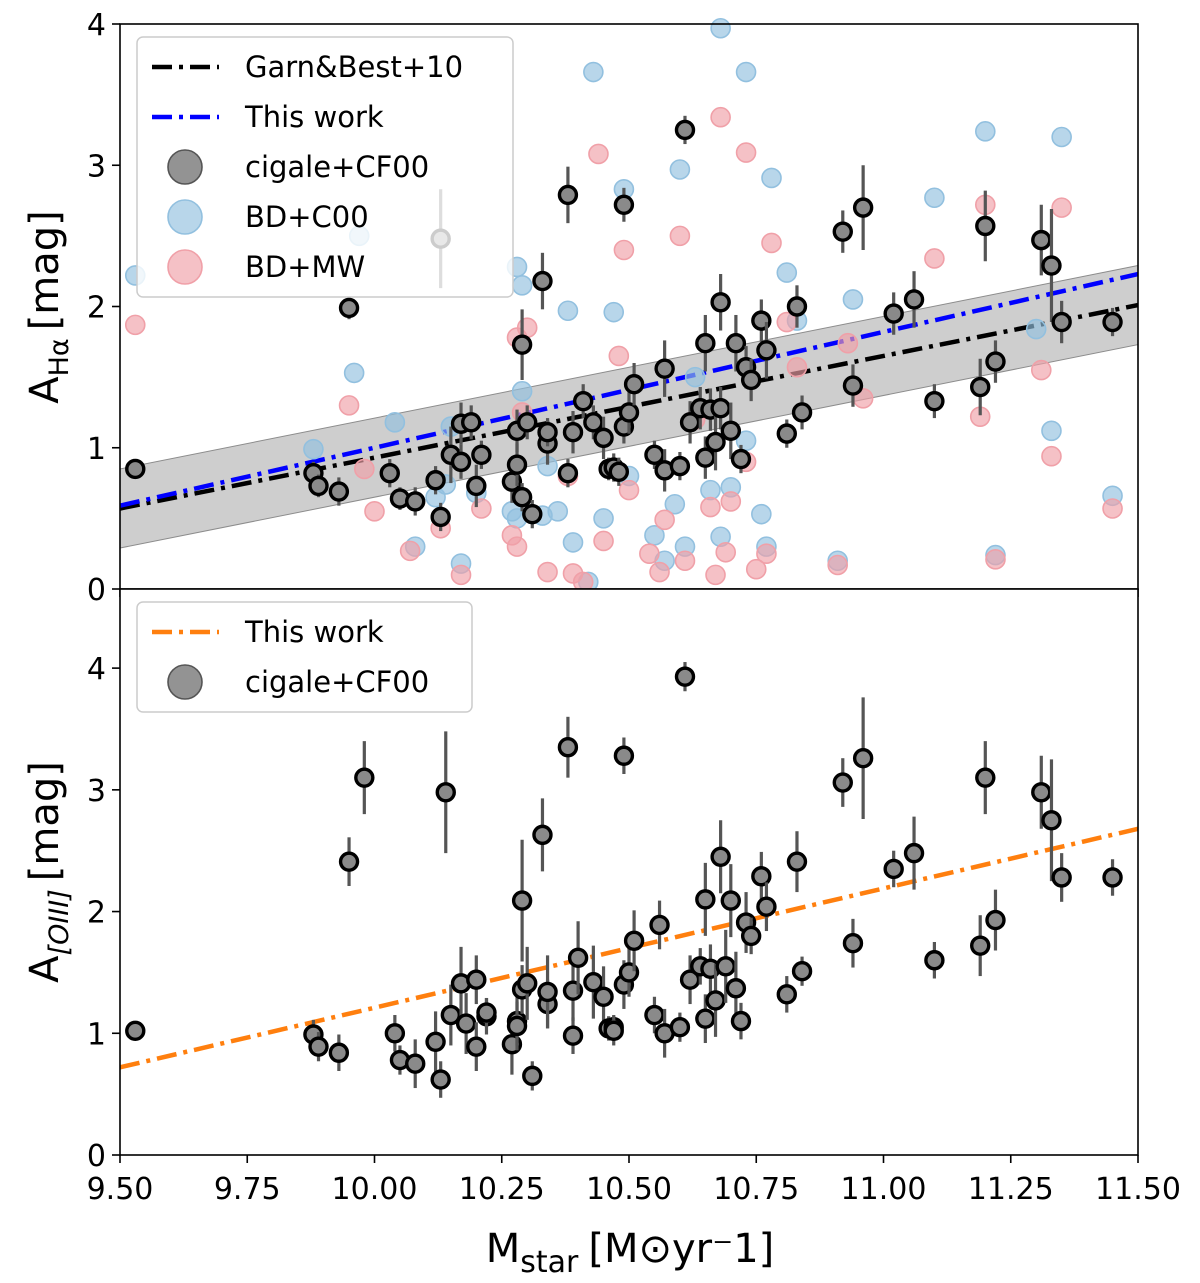  I want to click on bottom-yticks: 0 1 2 3 4, so click(103, 913).